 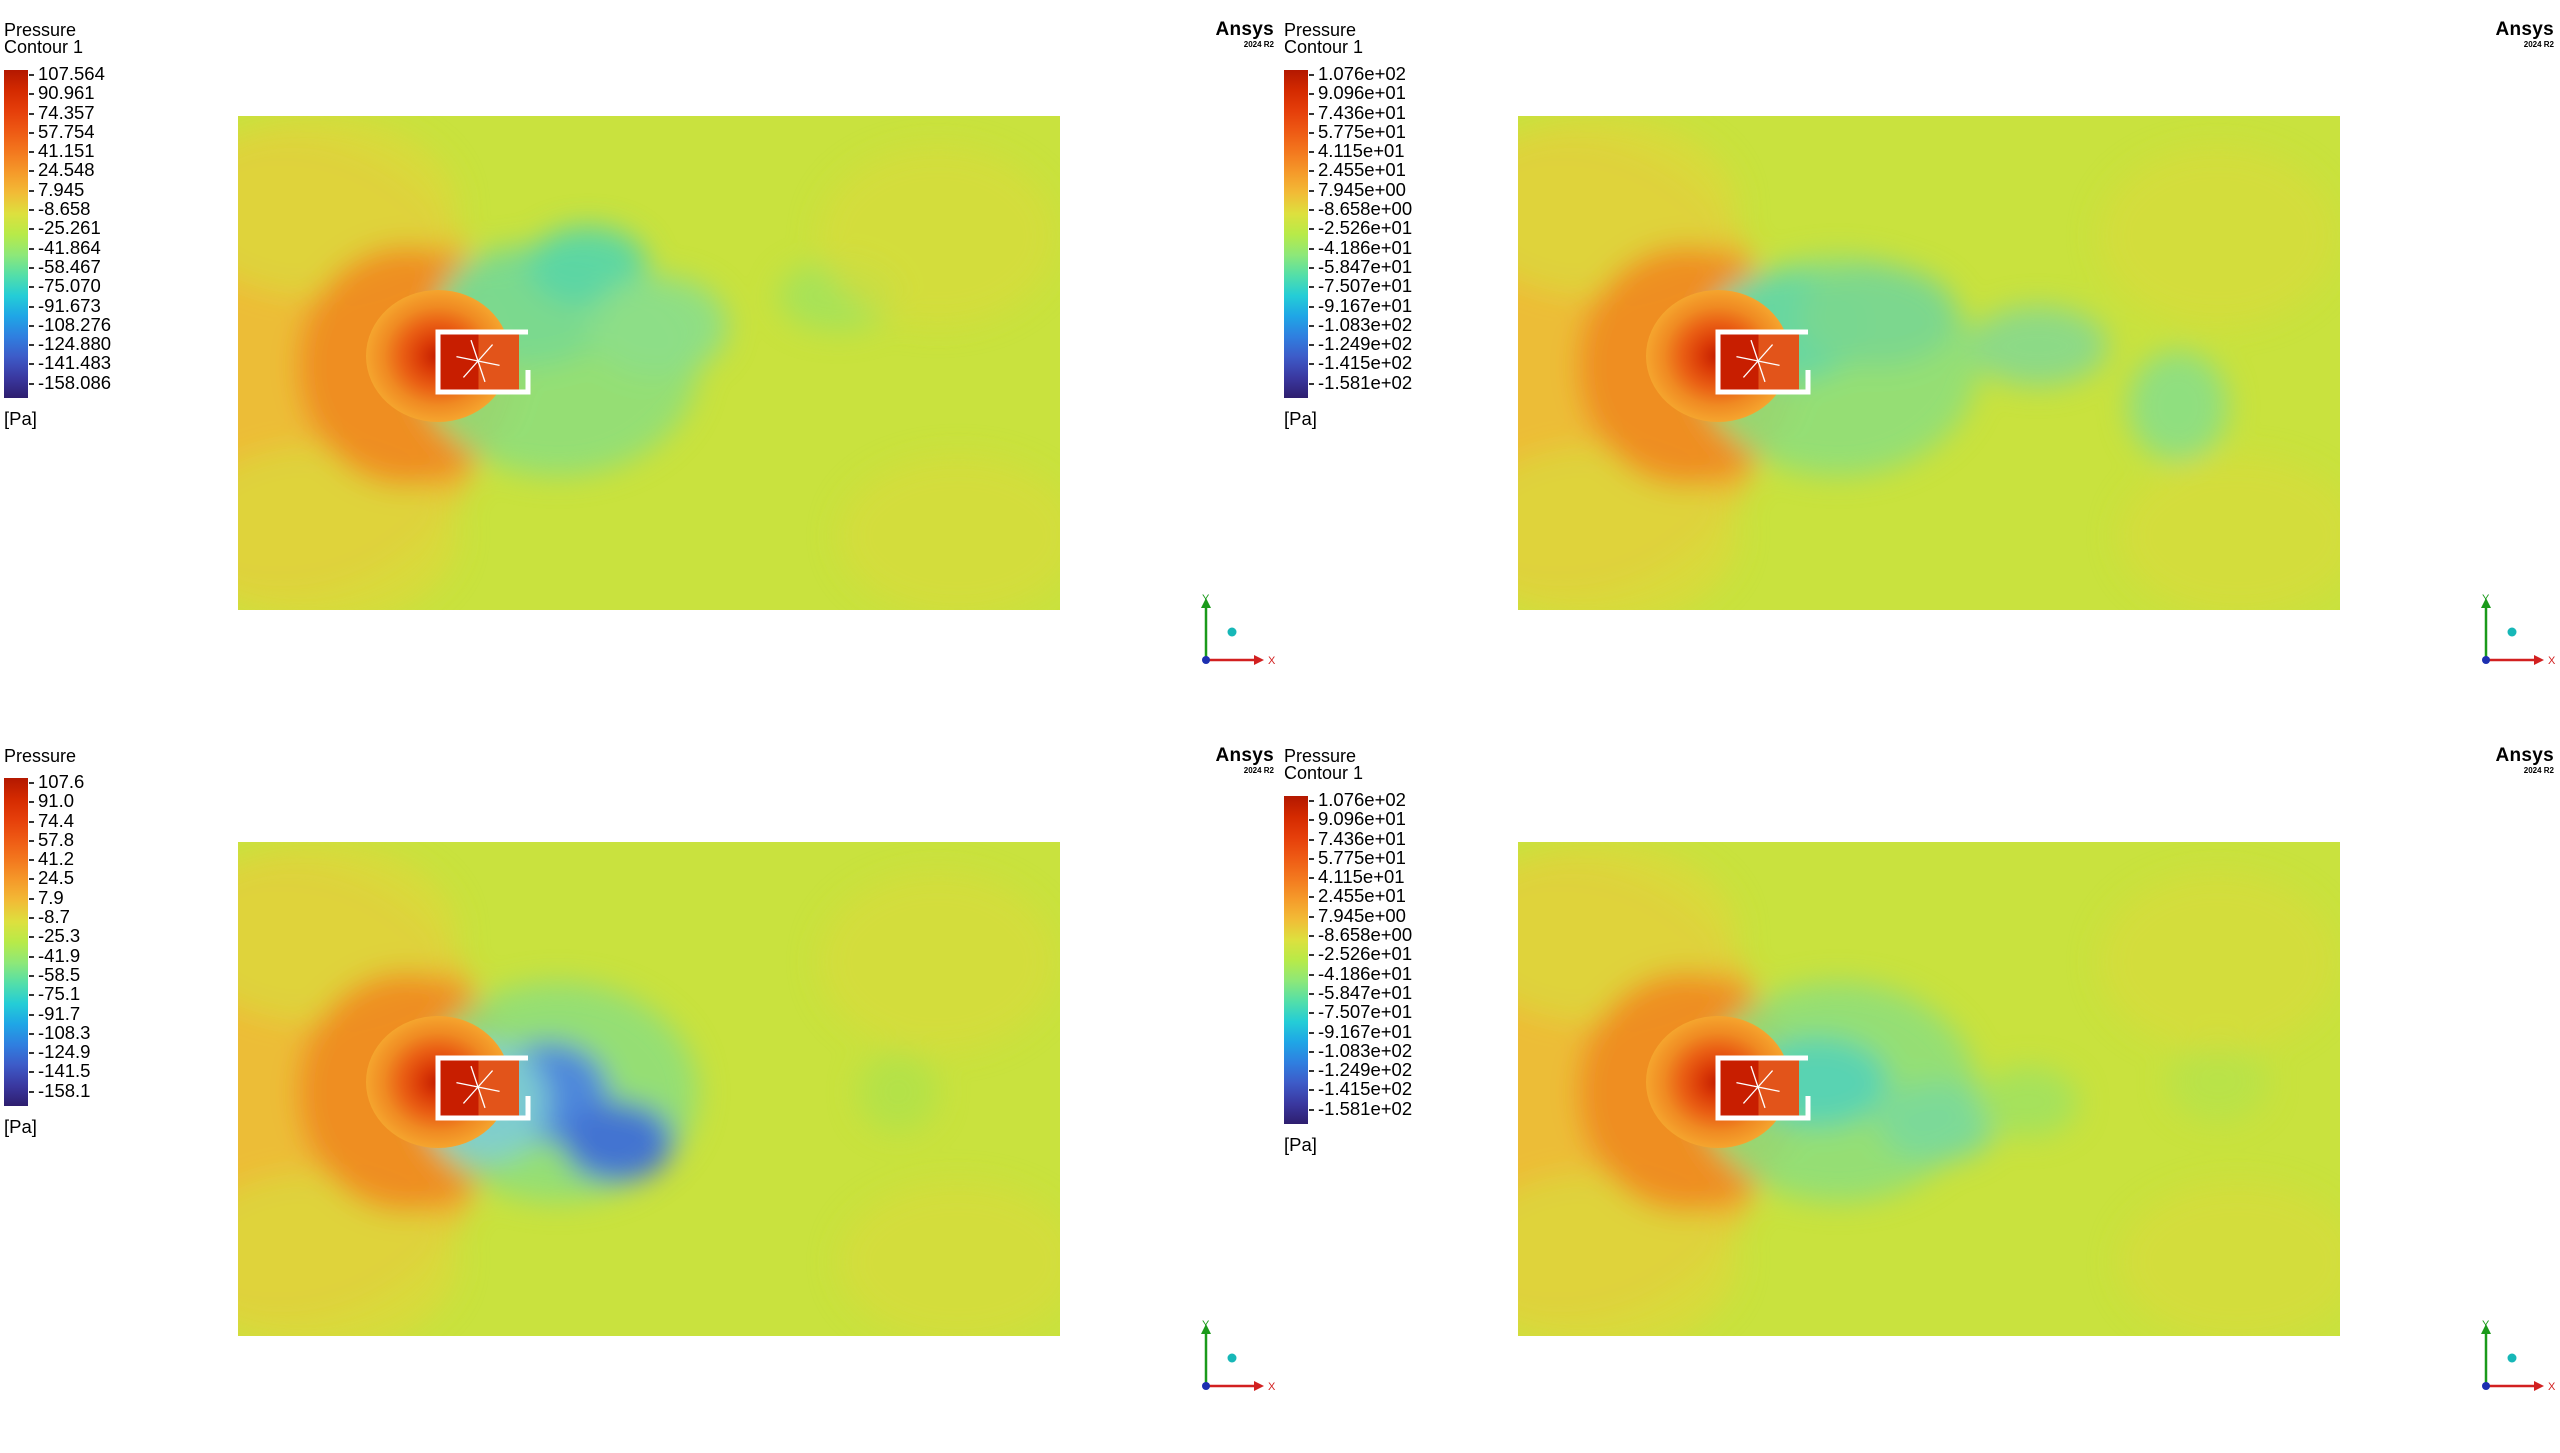 What do you see at coordinates (1365, 208) in the screenshot?
I see `colorbar-label: -8.658e+00` at bounding box center [1365, 208].